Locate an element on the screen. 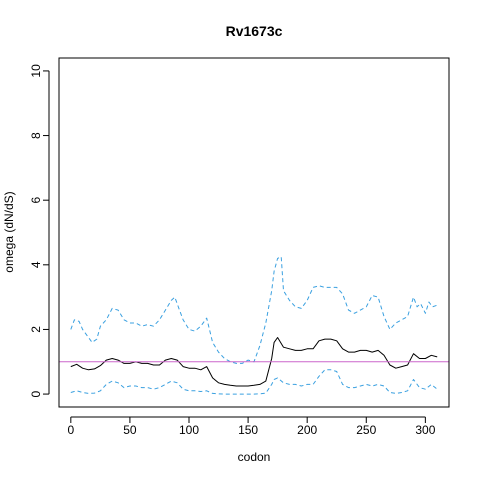 The image size is (480, 480). y-tick-label: 2 is located at coordinates (36, 329).